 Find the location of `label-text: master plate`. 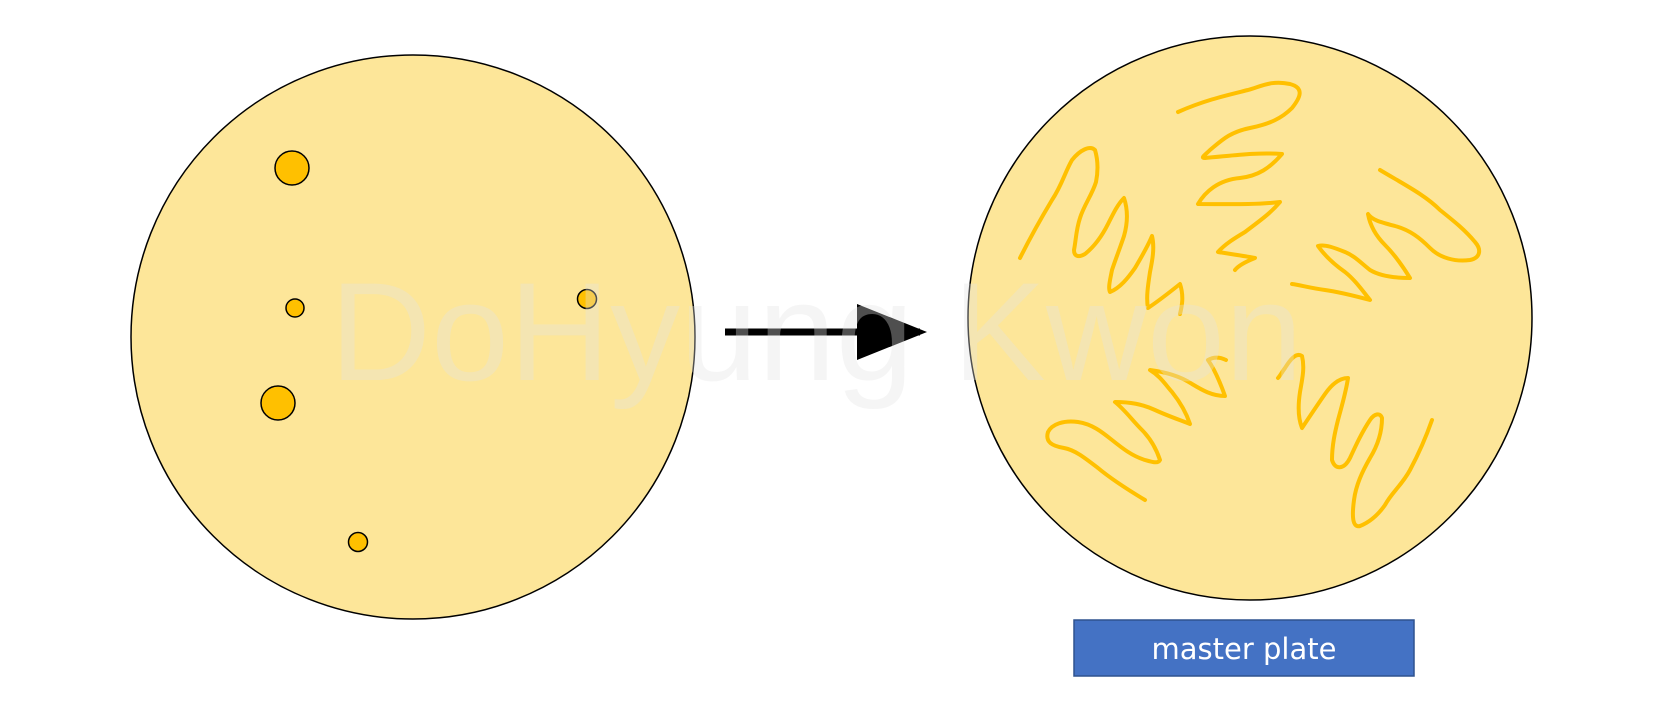

label-text: master plate is located at coordinates (1244, 649).